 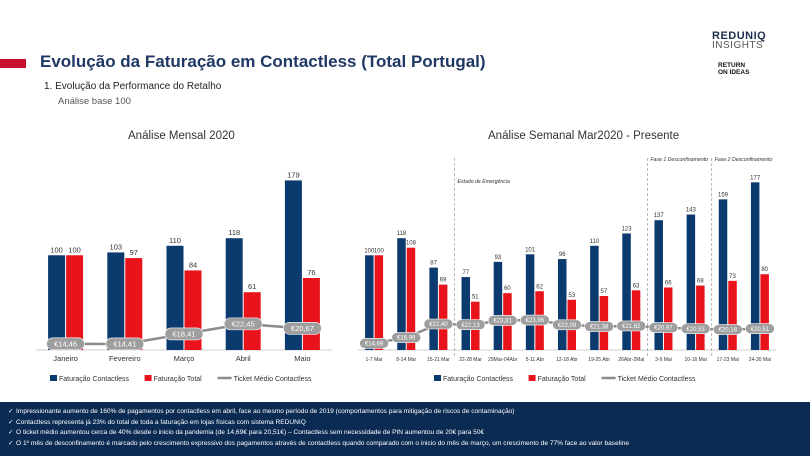 What do you see at coordinates (503, 360) in the screenshot?
I see `x-tick-label: 29Mar-04Abr` at bounding box center [503, 360].